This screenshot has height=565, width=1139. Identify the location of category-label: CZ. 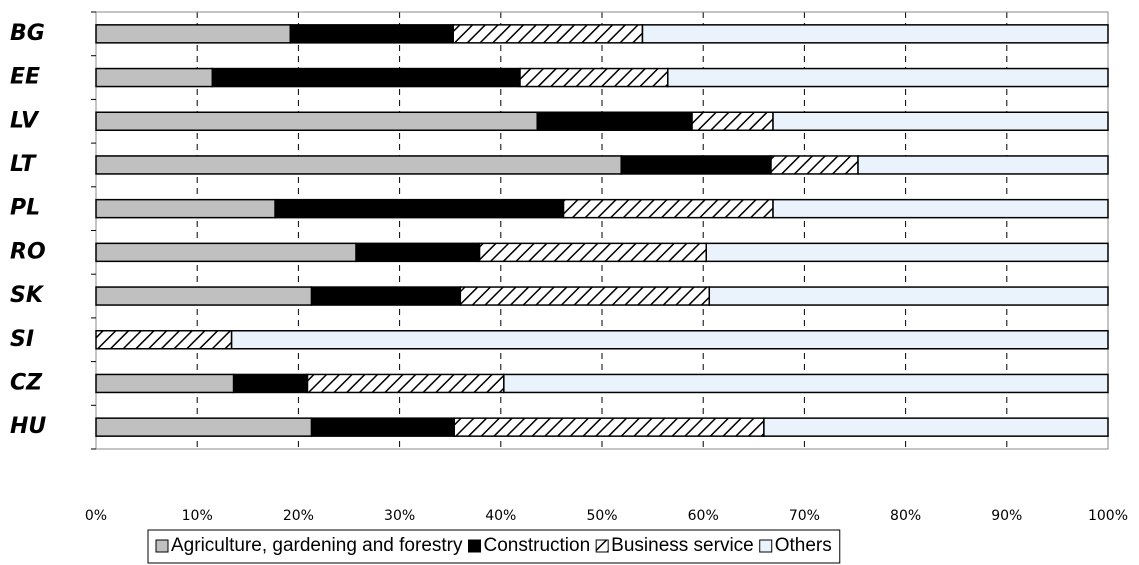
(26, 382).